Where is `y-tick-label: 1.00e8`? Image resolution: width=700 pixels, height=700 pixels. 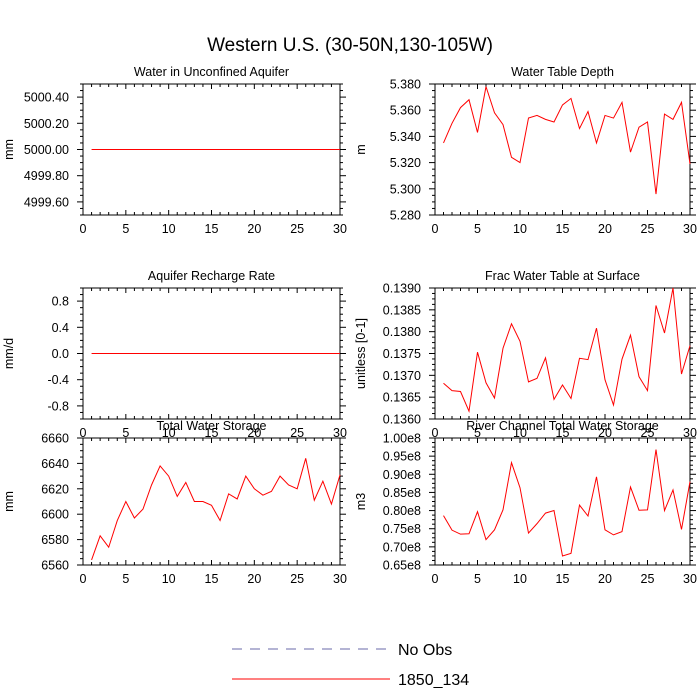 y-tick-label: 1.00e8 is located at coordinates (402, 439).